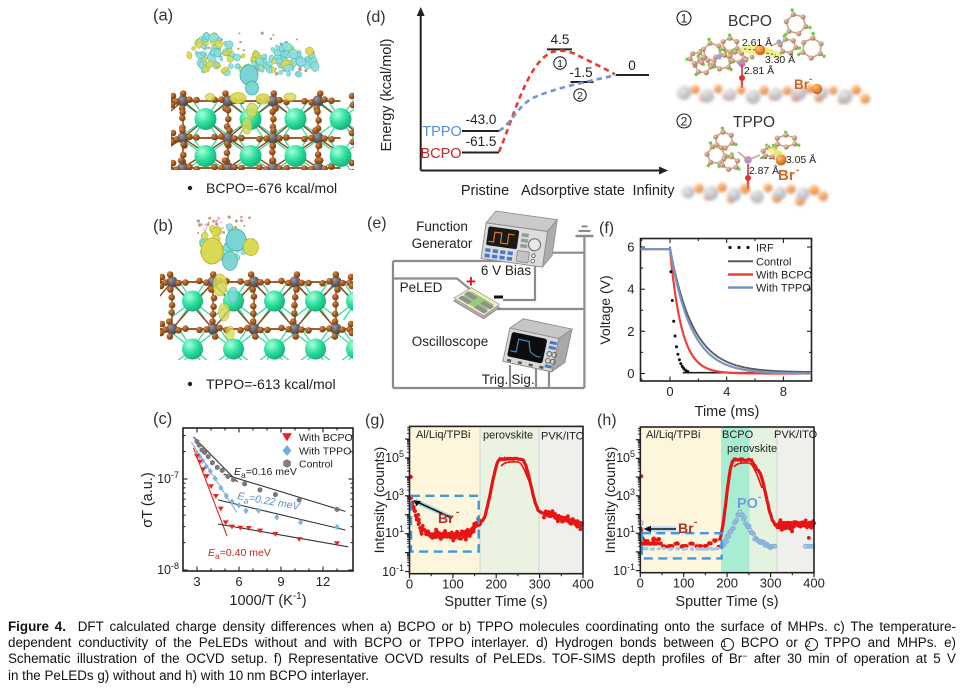 The image size is (964, 695). What do you see at coordinates (387, 95) in the screenshot?
I see `svg-text: Energy (kcal/mol)` at bounding box center [387, 95].